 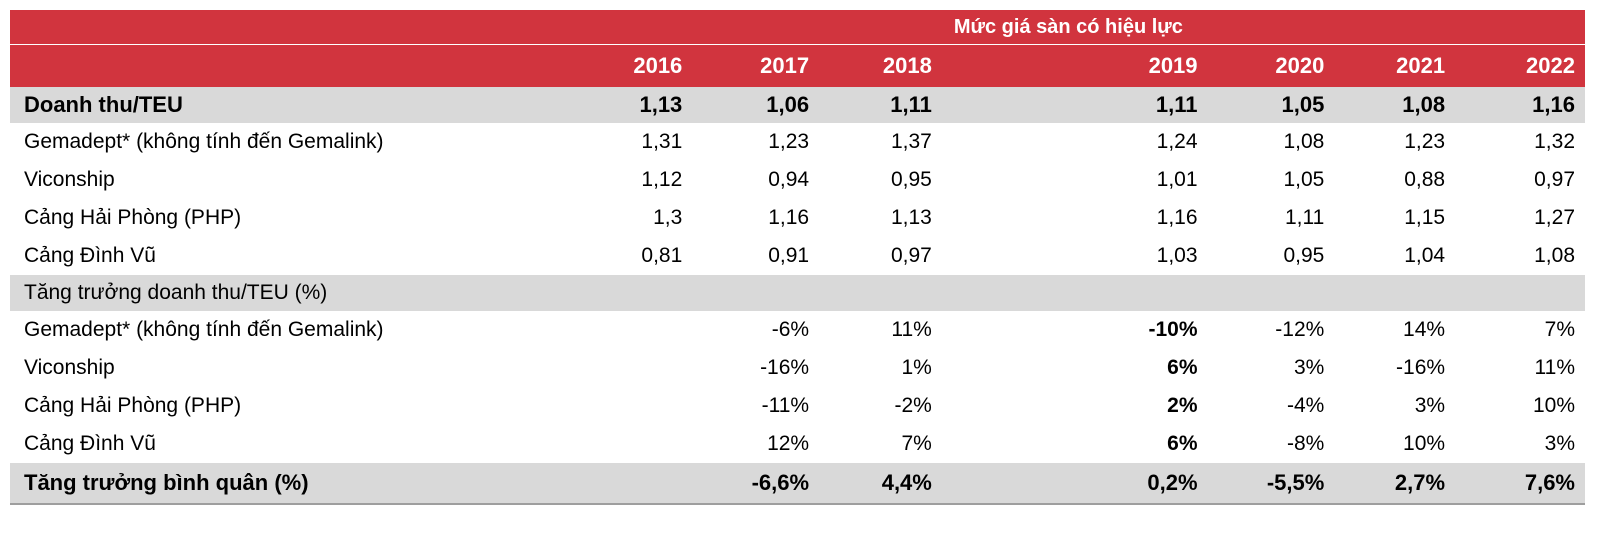 I want to click on header-row-years: 2016 2017 2018 2019 2020 2021 2022, so click(x=797, y=65).